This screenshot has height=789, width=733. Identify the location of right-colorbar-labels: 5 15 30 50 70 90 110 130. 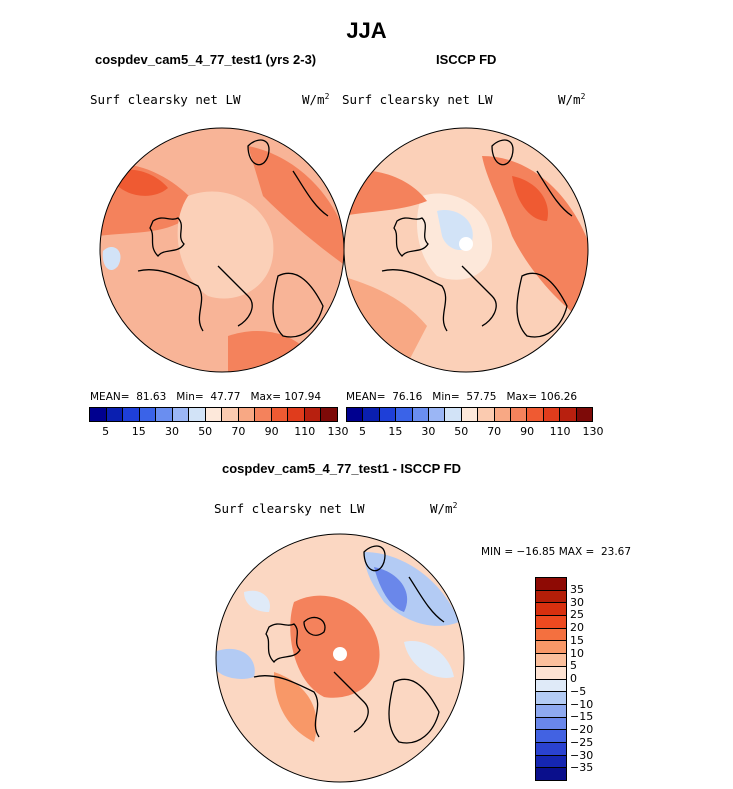
(475, 432).